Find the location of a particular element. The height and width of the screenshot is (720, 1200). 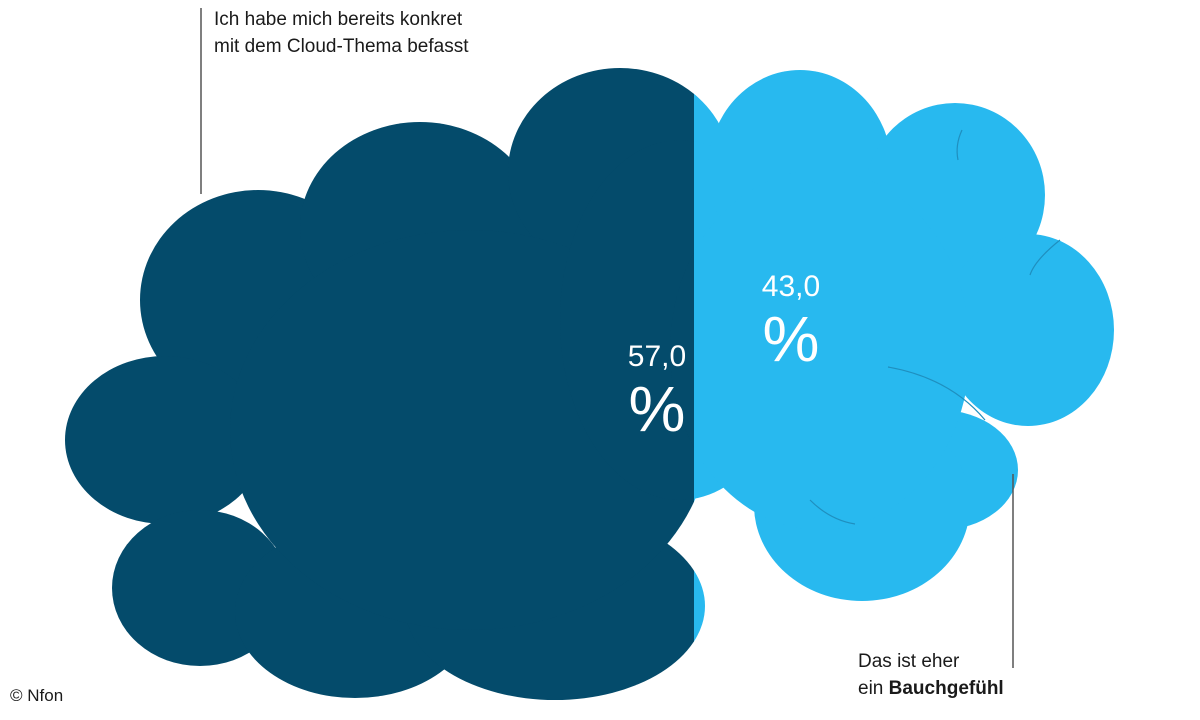

annotation-gut-line2: ein Bauchgefühl is located at coordinates (931, 688).